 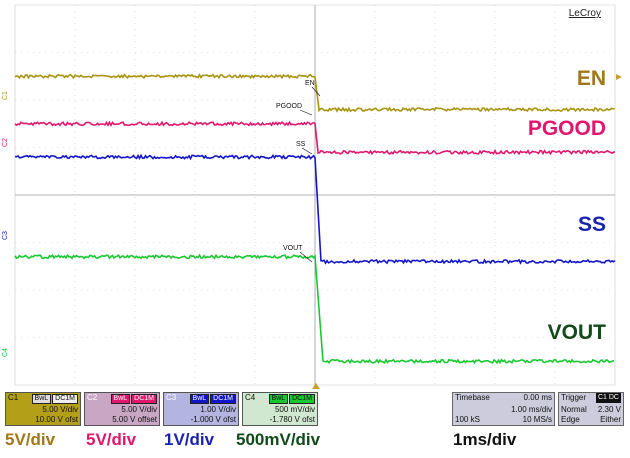 I want to click on channel-marker-c4: C4, so click(x=5, y=352).